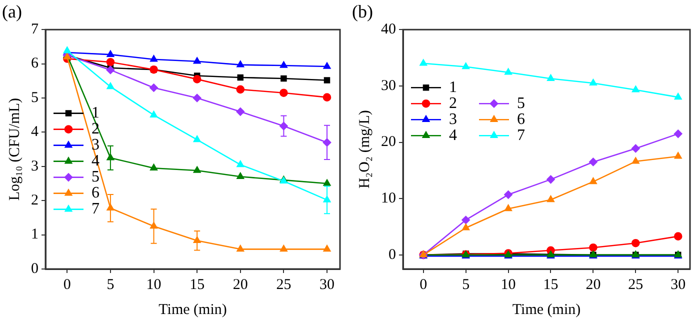  I want to click on y-tick-label: 10, so click(388, 198).